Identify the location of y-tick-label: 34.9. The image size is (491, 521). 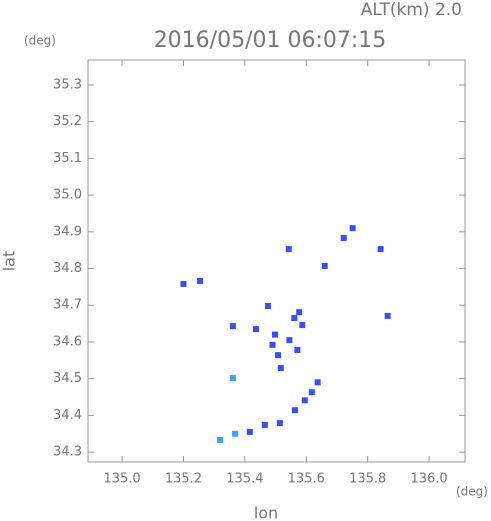
(67, 231).